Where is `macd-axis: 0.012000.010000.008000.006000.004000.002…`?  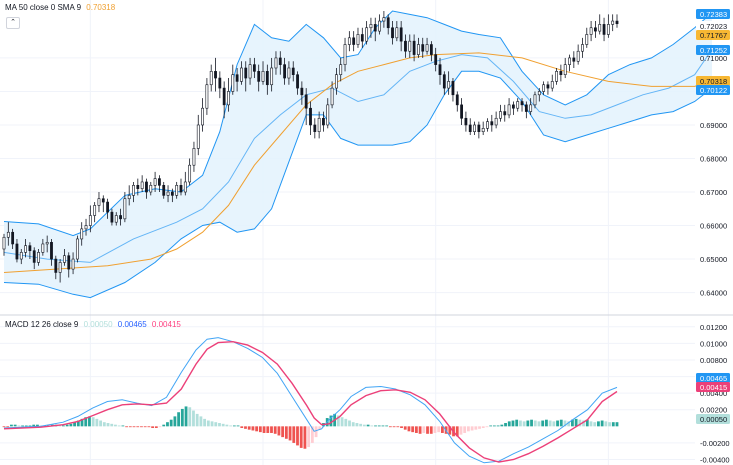
macd-axis: 0.012000.010000.008000.006000.004000.002… is located at coordinates (715, 394).